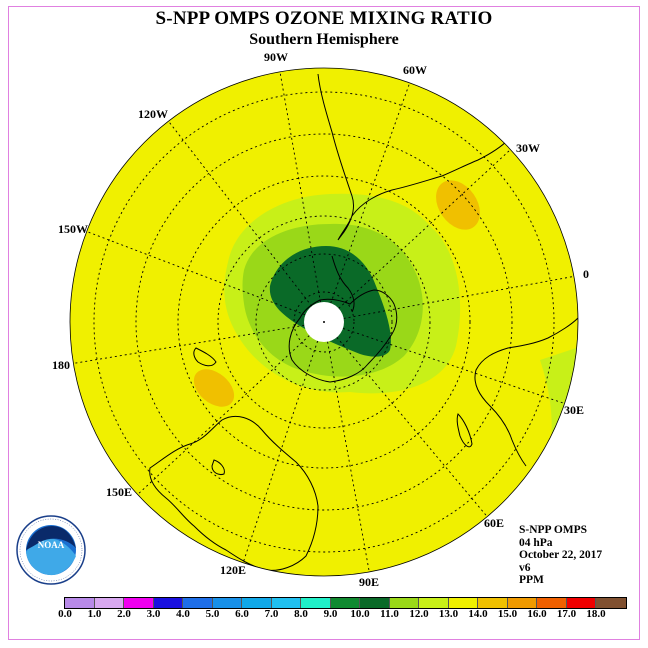 This screenshot has height=648, width=648. What do you see at coordinates (212, 614) in the screenshot?
I see `colorbar-tick-label: 5.0` at bounding box center [212, 614].